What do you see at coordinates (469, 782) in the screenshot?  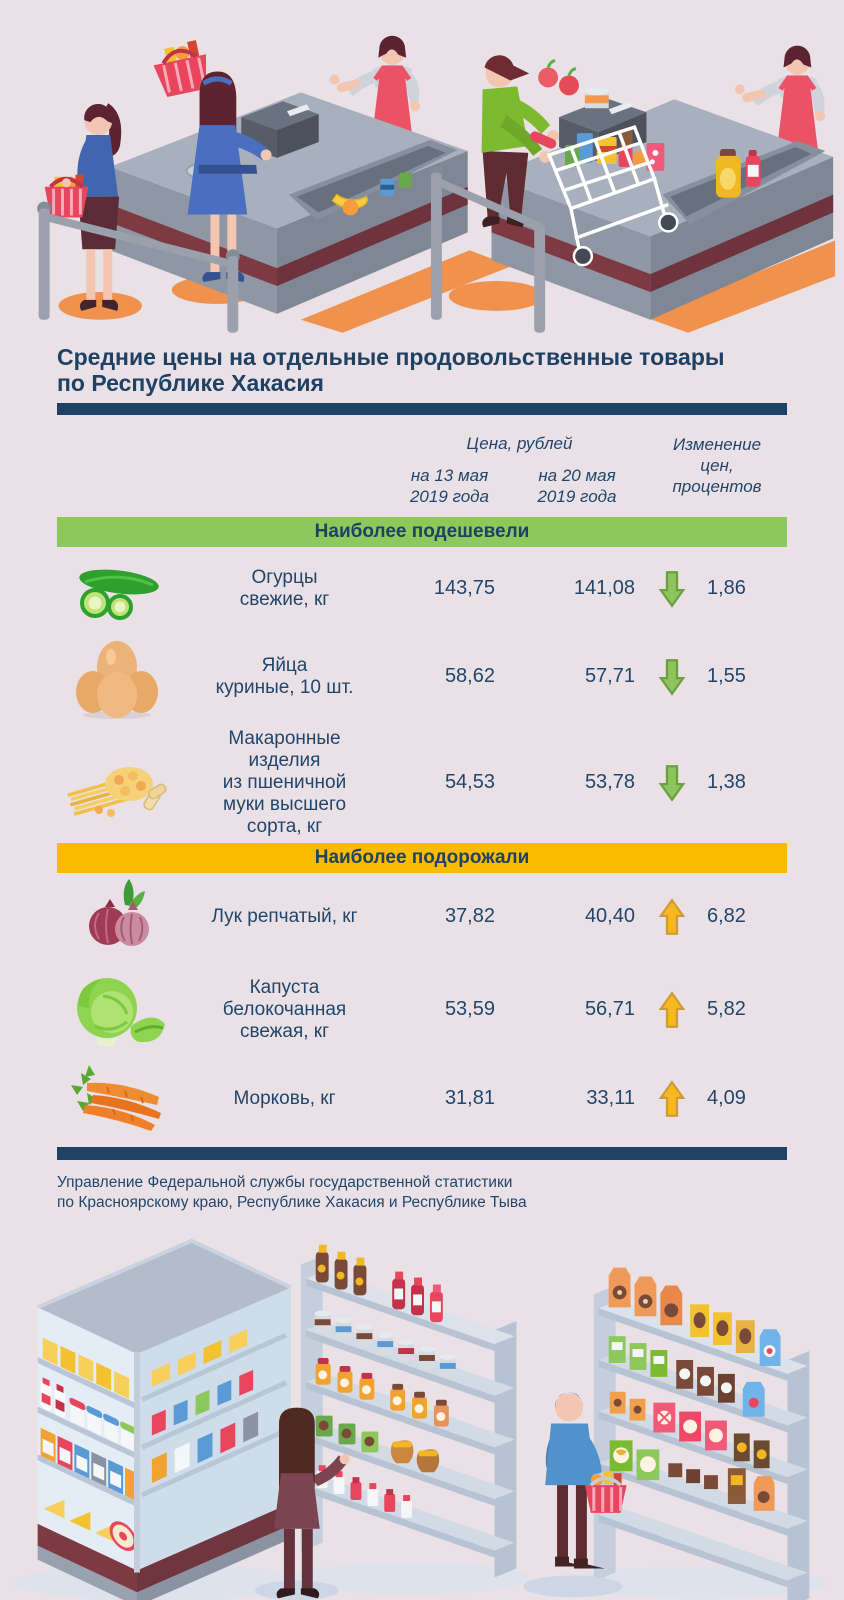 I see `price-may13: 54,53` at bounding box center [469, 782].